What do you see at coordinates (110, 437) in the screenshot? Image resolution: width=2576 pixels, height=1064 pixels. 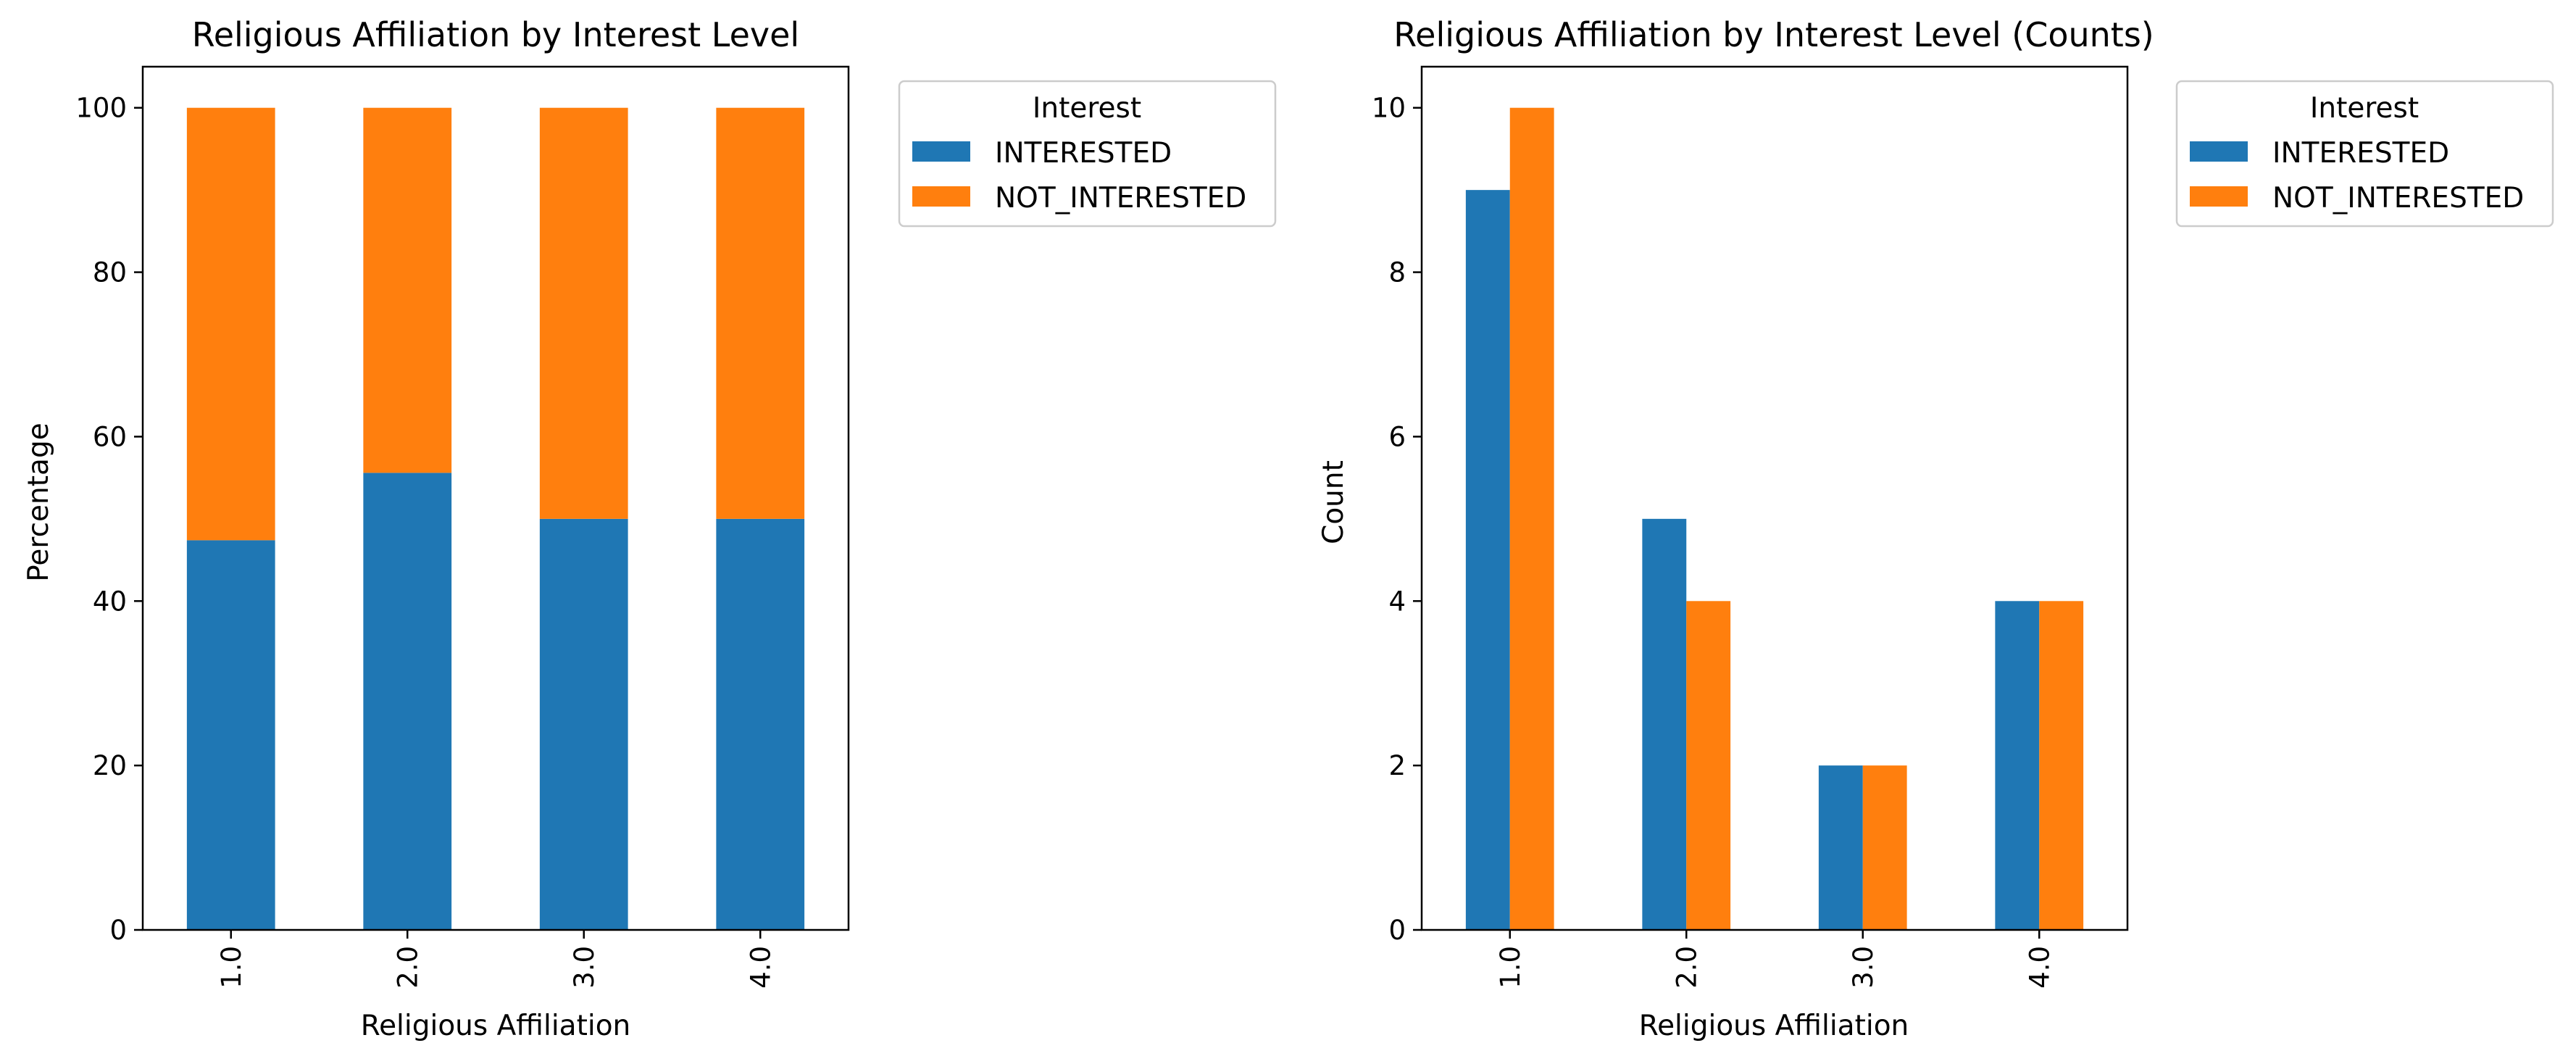 I see `y-tick-label: 60` at bounding box center [110, 437].